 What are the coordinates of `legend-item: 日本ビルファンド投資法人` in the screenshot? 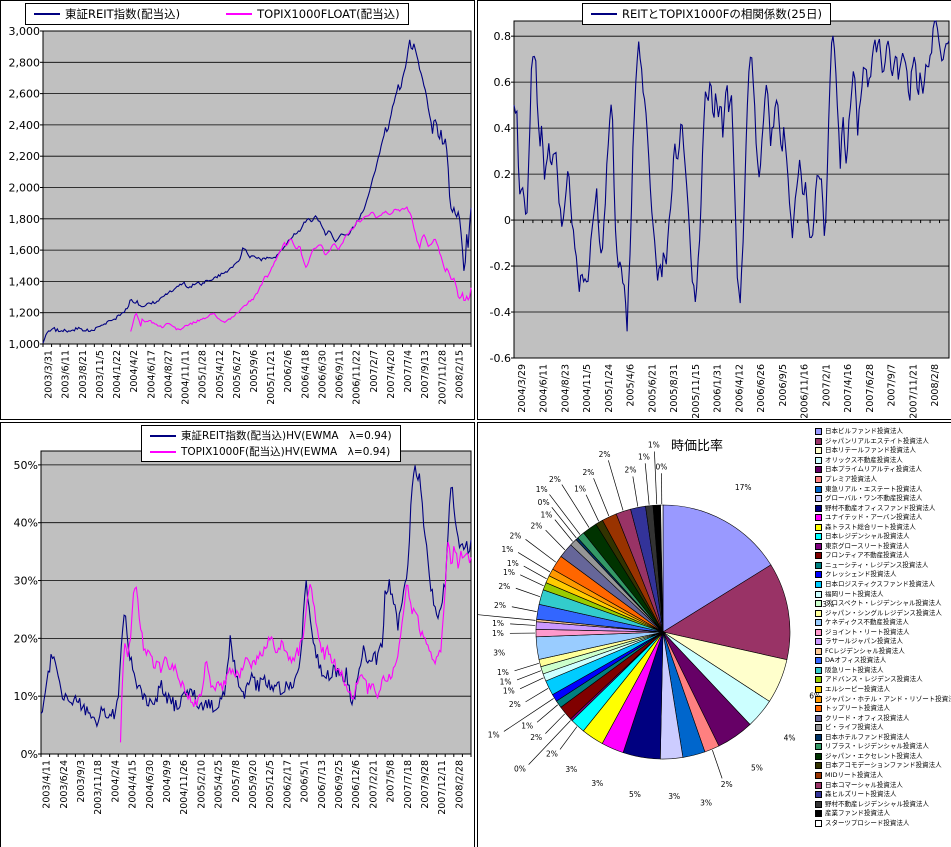 It's located at (883, 432).